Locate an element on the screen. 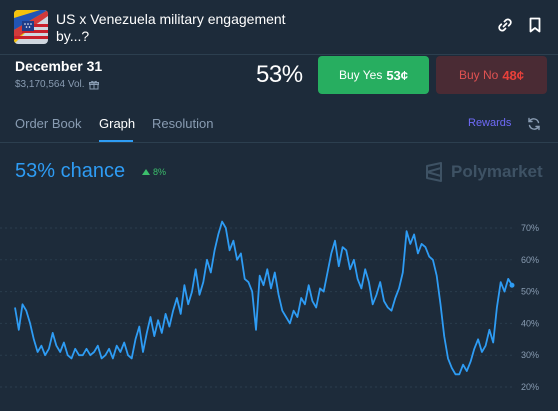 The image size is (558, 411). buy-yes-label: Buy Yes is located at coordinates (360, 75).